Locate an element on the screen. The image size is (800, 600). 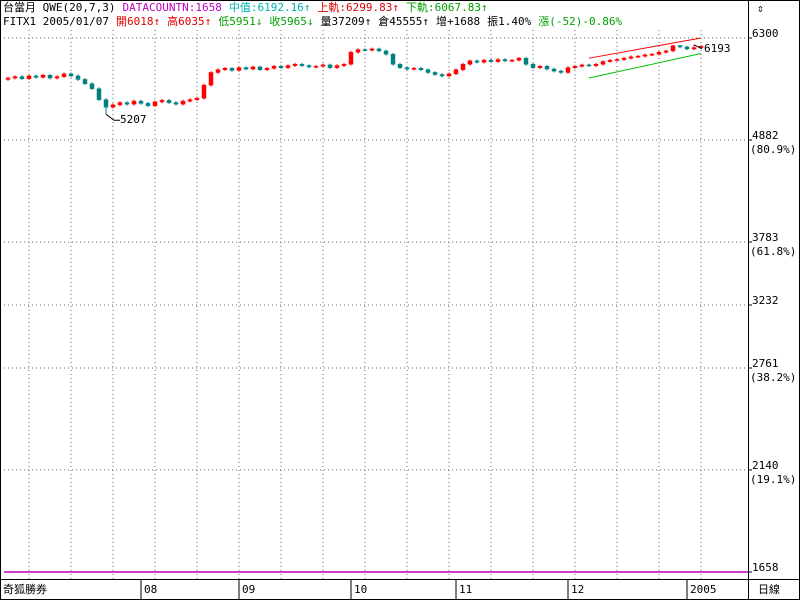
header-item: FITX1 2005/01/07 is located at coordinates (56, 21).